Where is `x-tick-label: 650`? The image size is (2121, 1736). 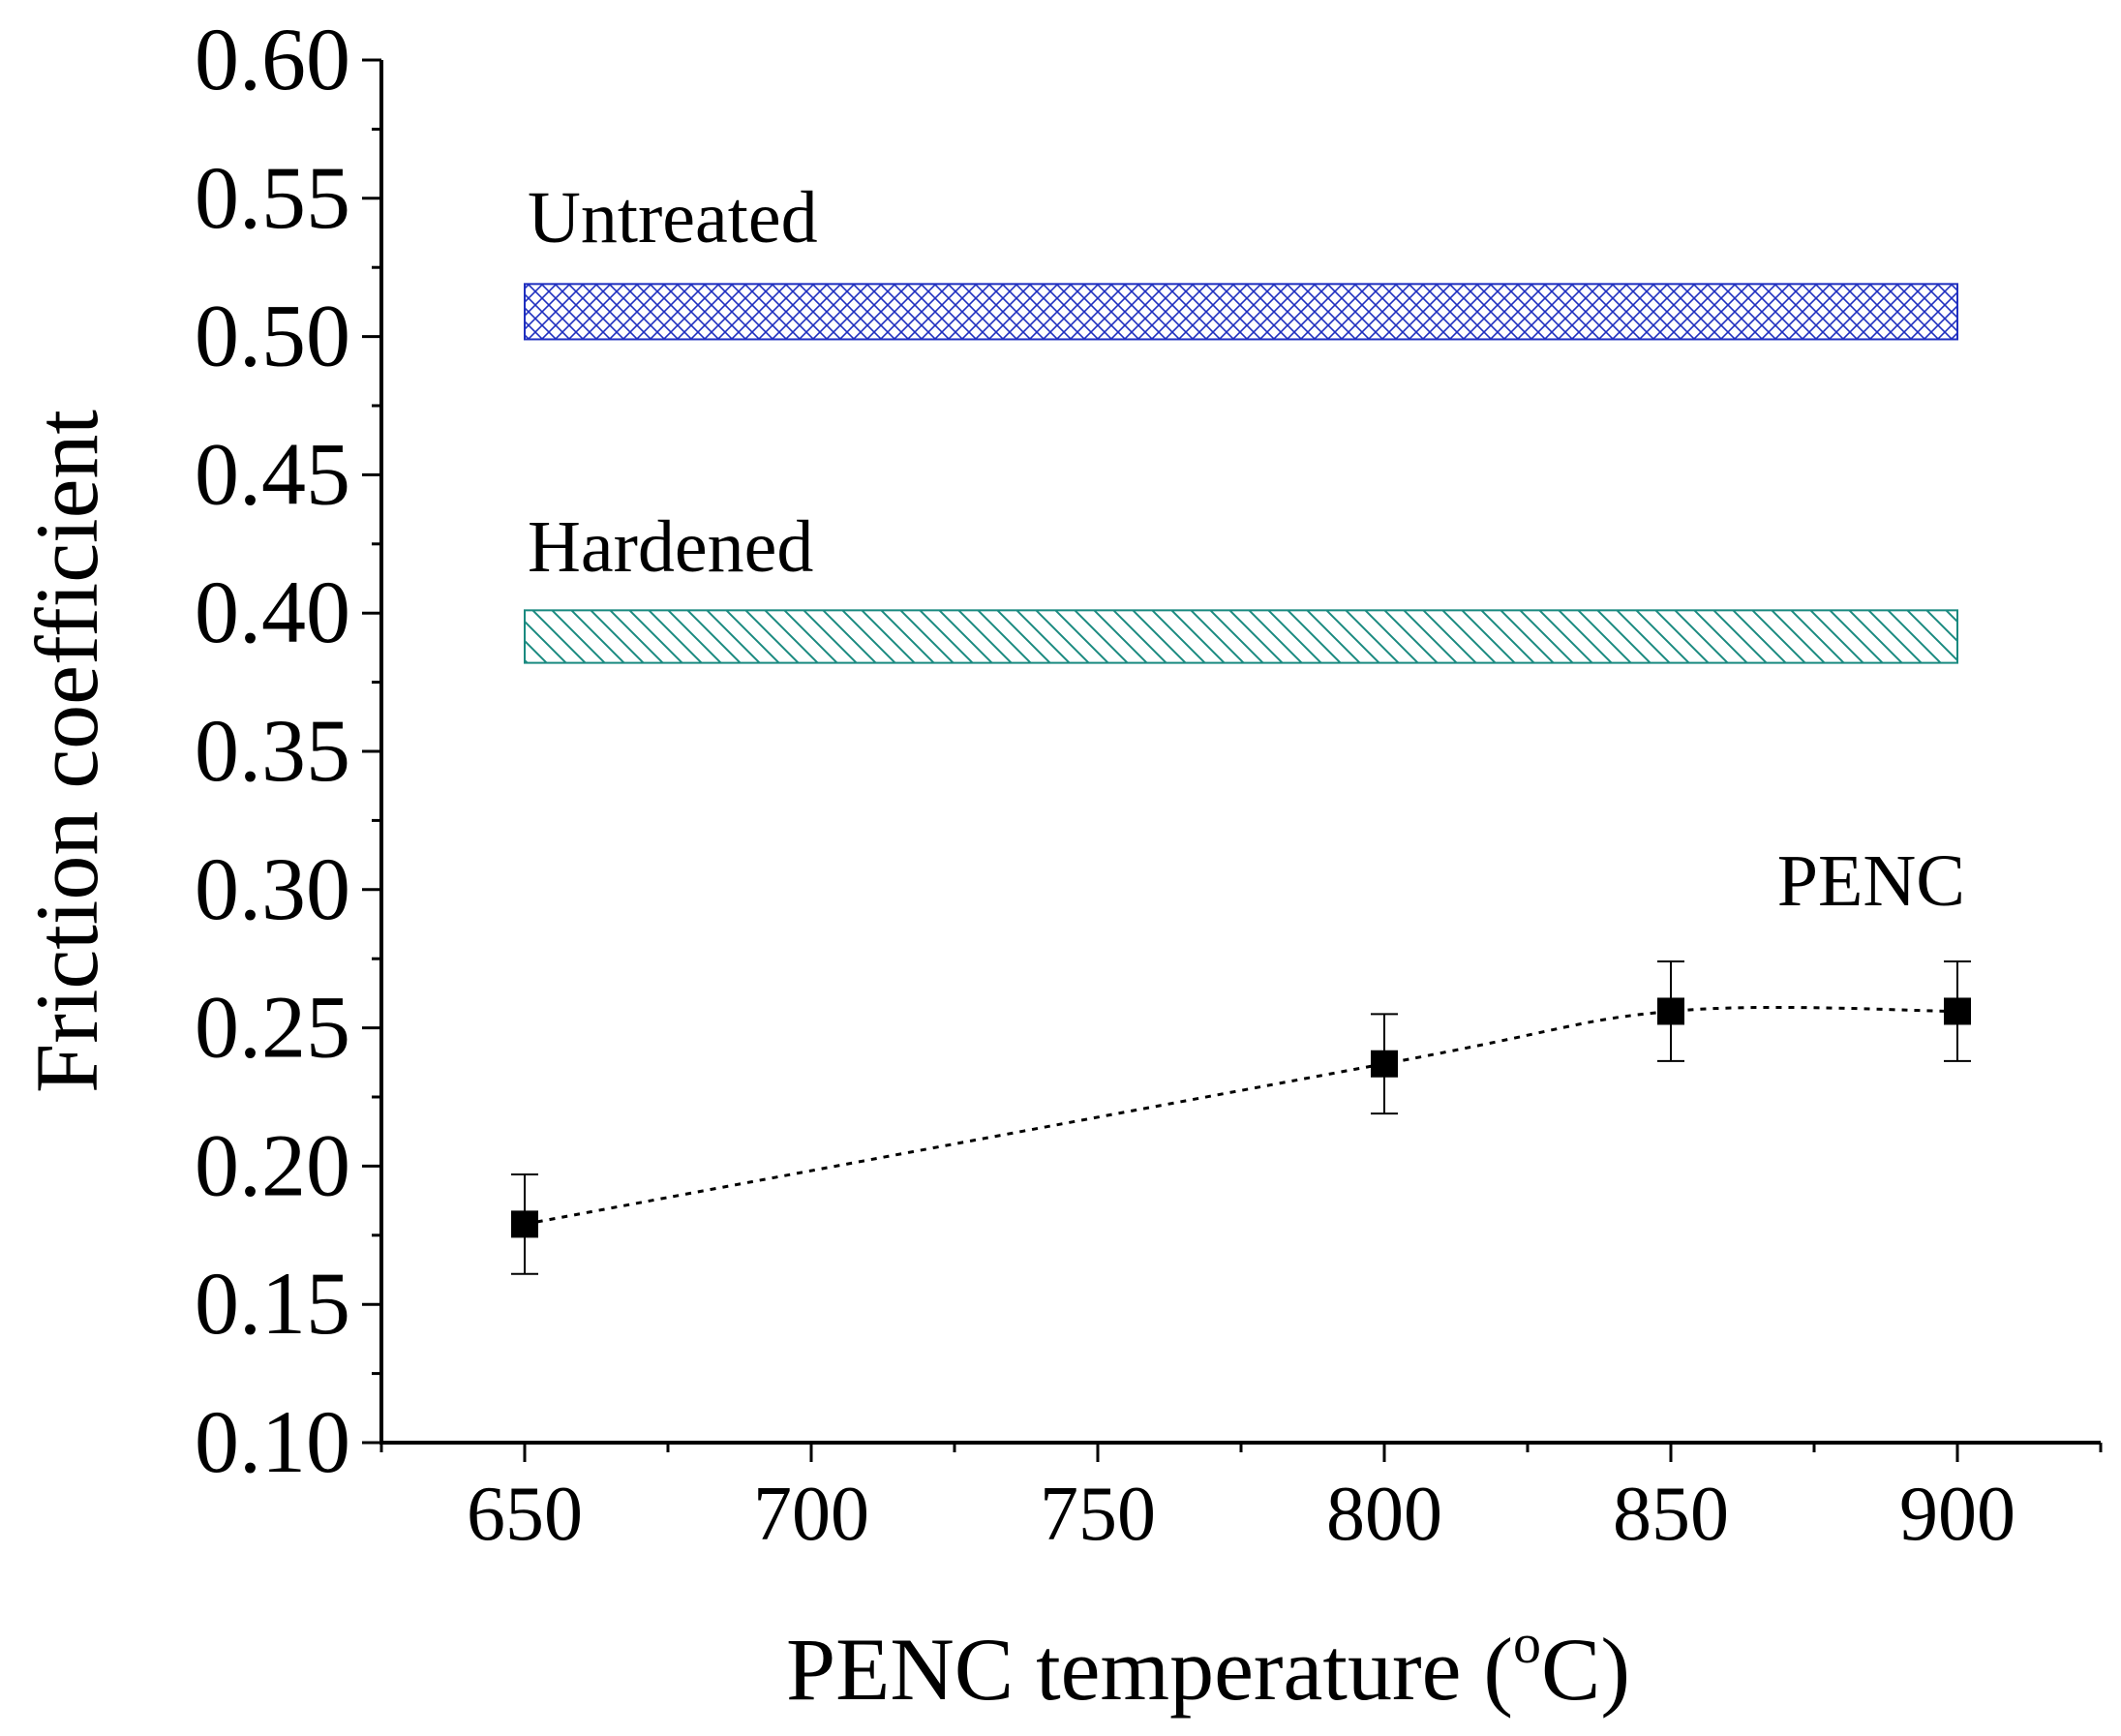 x-tick-label: 650 is located at coordinates (525, 1514).